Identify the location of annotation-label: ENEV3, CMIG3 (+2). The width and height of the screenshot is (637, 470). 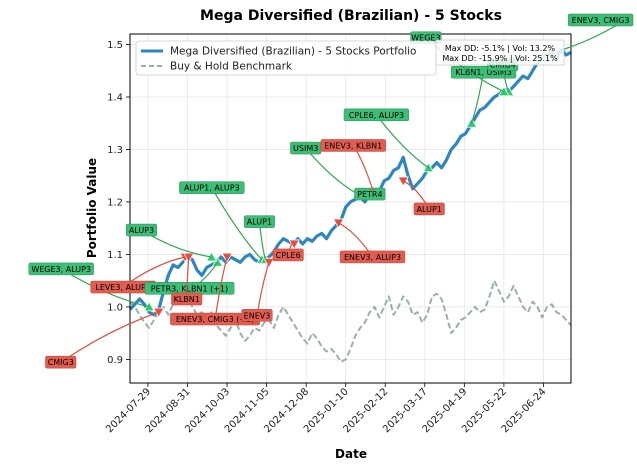
(215, 319).